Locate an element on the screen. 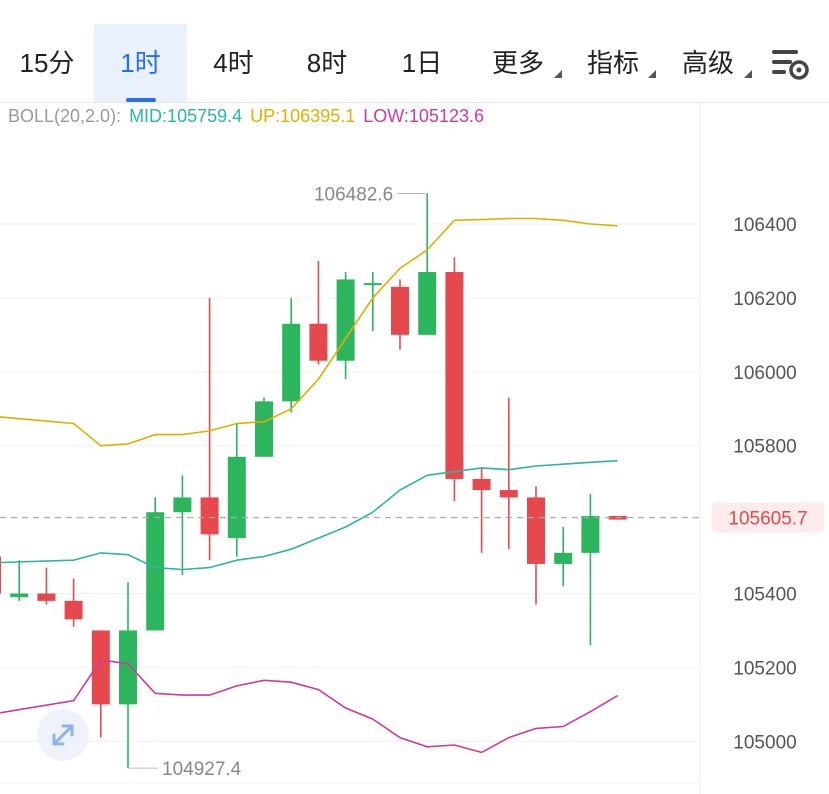  tab-6: 指标 is located at coordinates (613, 63).